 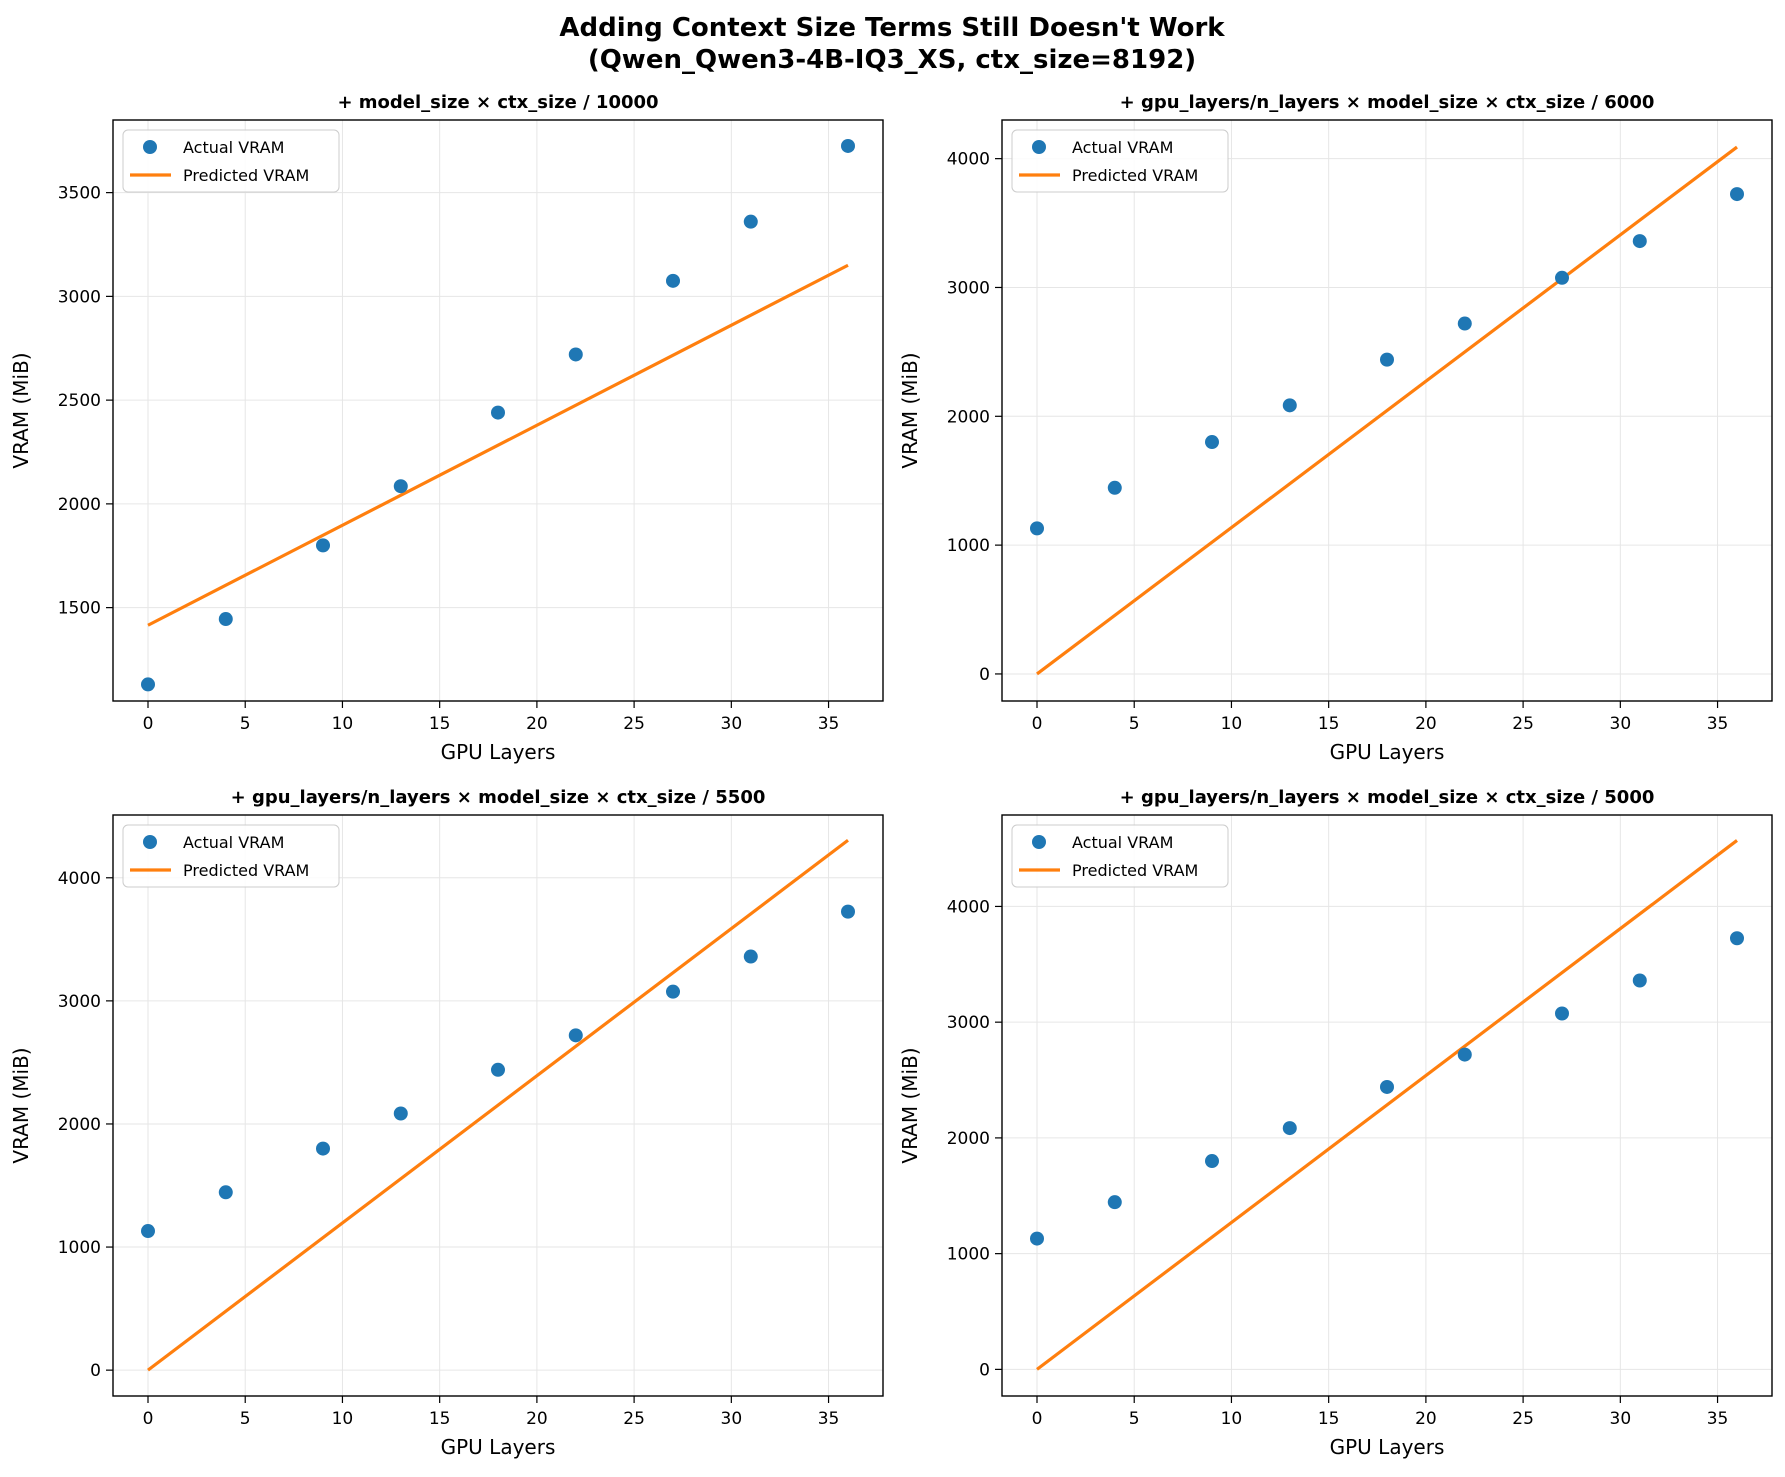 What do you see at coordinates (79, 609) in the screenshot?
I see `y-tick-label: 1500` at bounding box center [79, 609].